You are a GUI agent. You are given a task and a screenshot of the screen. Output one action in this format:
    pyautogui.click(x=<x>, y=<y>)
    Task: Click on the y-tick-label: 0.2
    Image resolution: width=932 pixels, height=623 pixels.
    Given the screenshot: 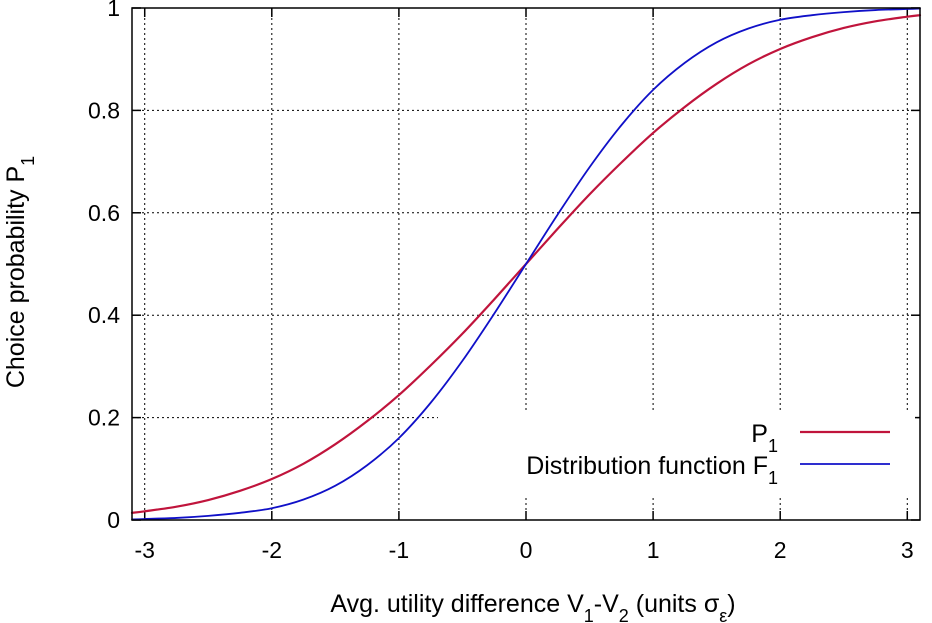 What is the action you would take?
    pyautogui.click(x=104, y=418)
    